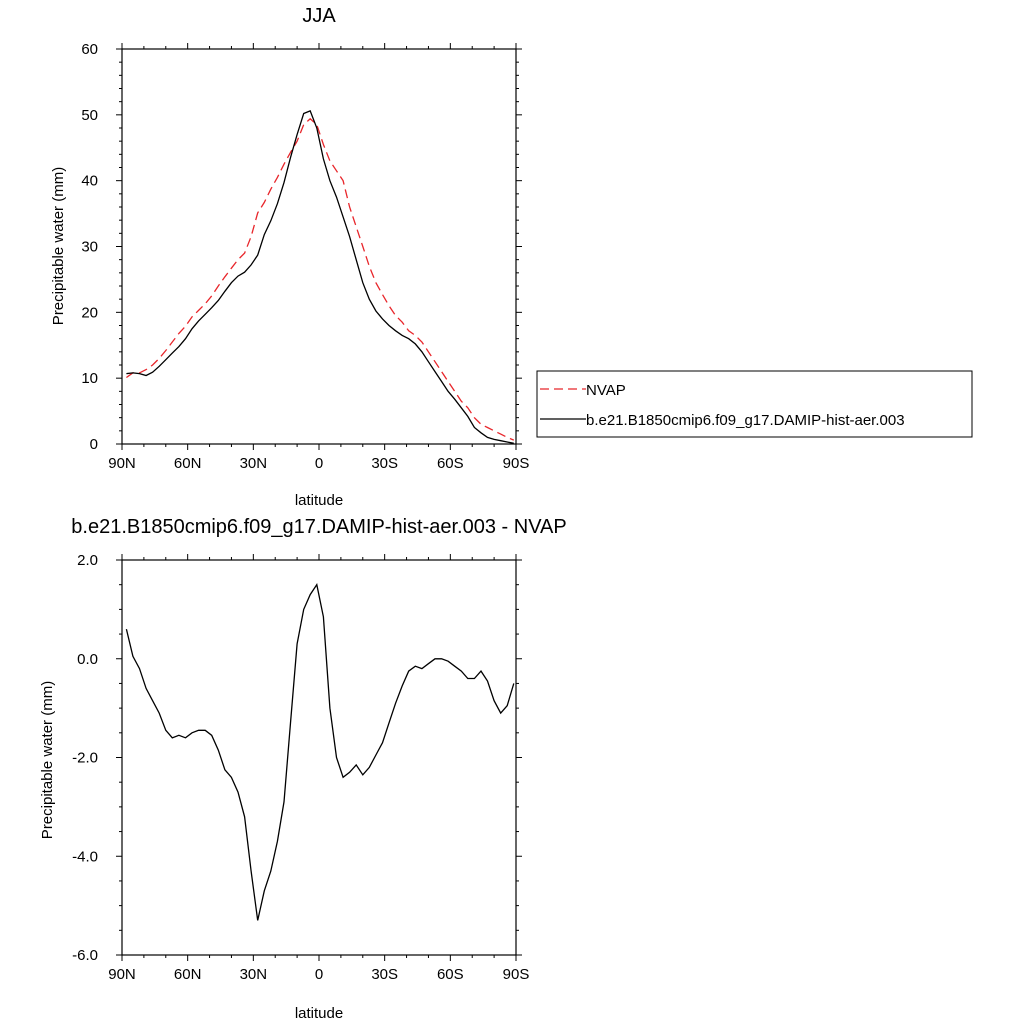 Image resolution: width=1024 pixels, height=1024 pixels. Describe the element at coordinates (89, 378) in the screenshot. I see `top-y-tick-label-10: 10` at that location.